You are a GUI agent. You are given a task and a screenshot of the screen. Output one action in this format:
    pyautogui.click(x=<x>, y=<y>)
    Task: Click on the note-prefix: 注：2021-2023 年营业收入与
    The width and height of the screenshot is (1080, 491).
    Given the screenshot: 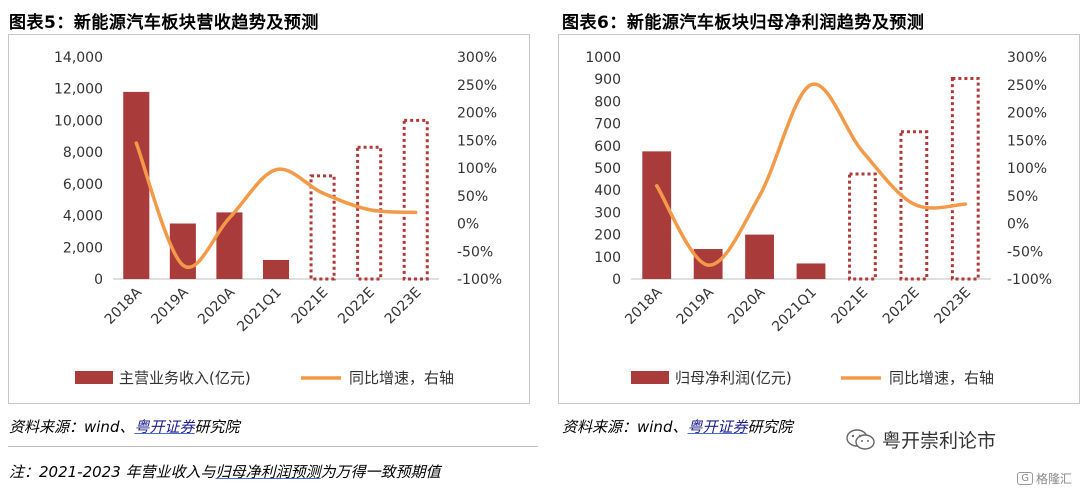 What is the action you would take?
    pyautogui.click(x=112, y=472)
    